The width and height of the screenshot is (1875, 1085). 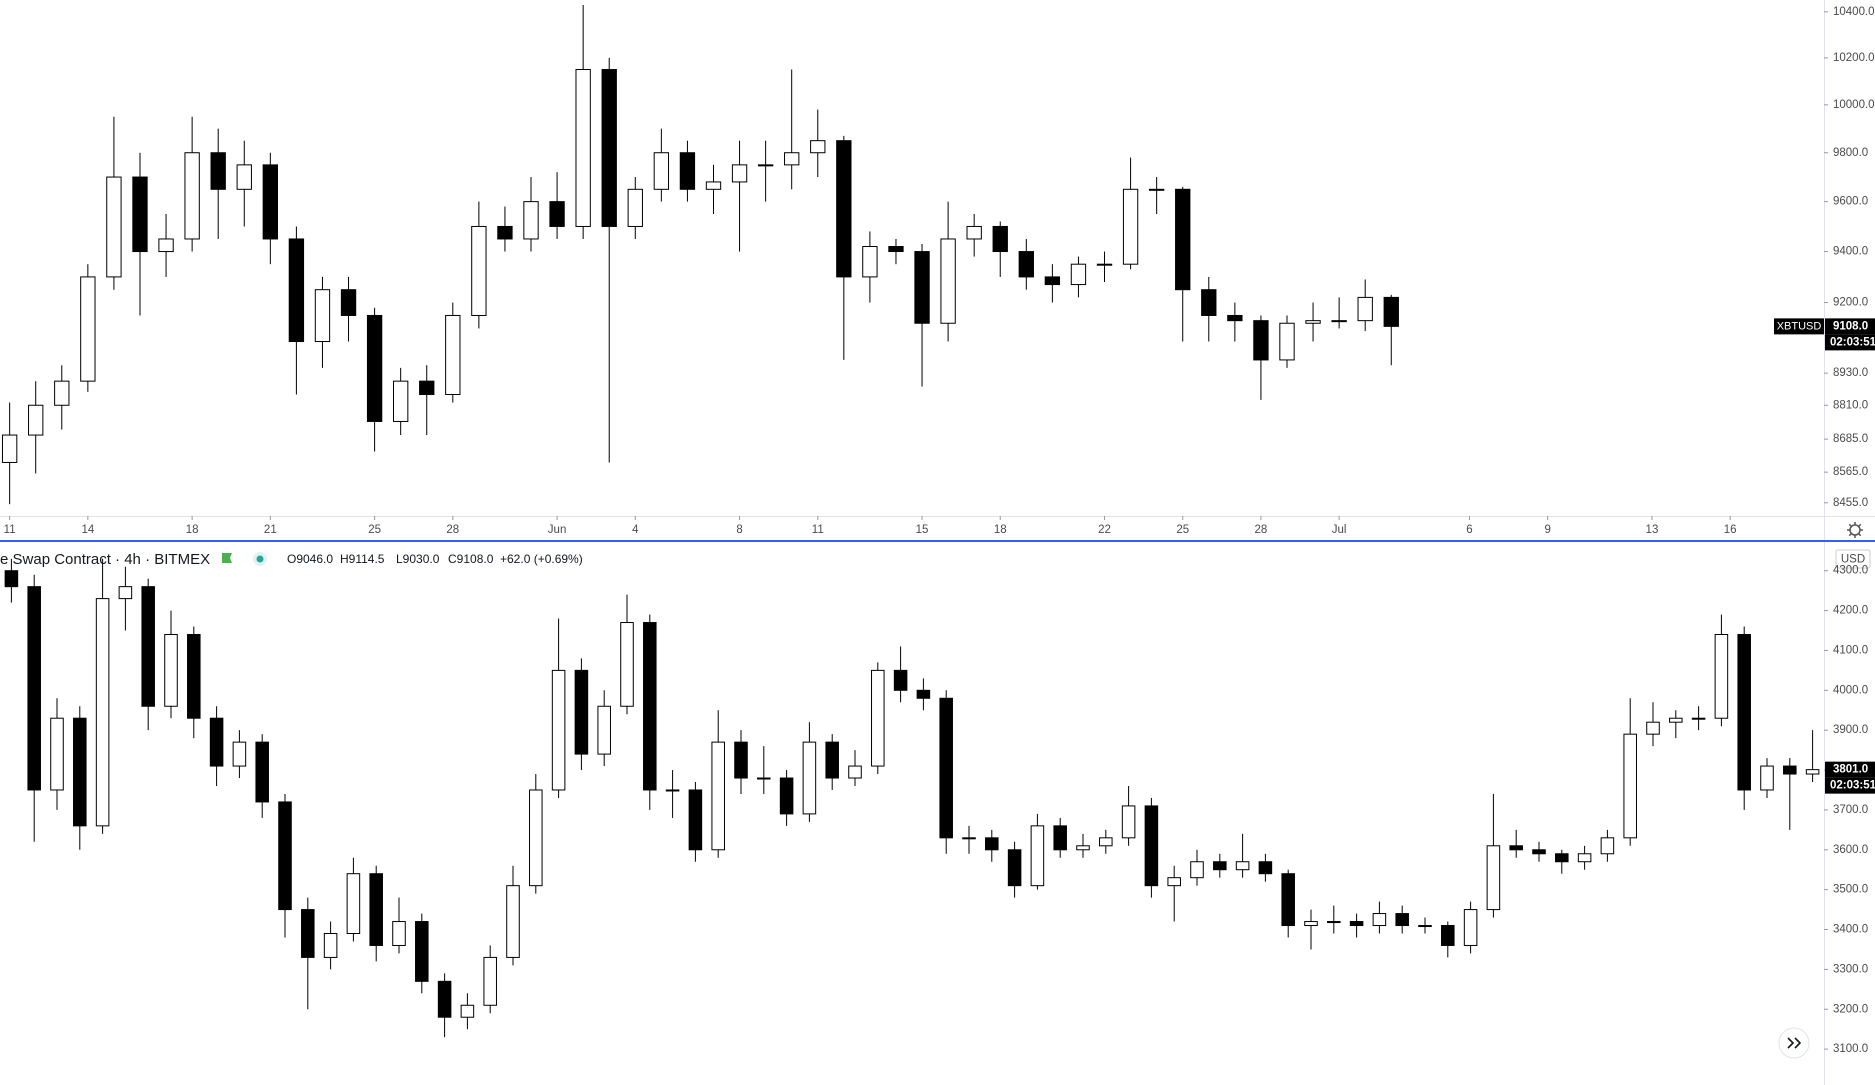 What do you see at coordinates (1850, 1049) in the screenshot?
I see `y-tick-label: 3100.0` at bounding box center [1850, 1049].